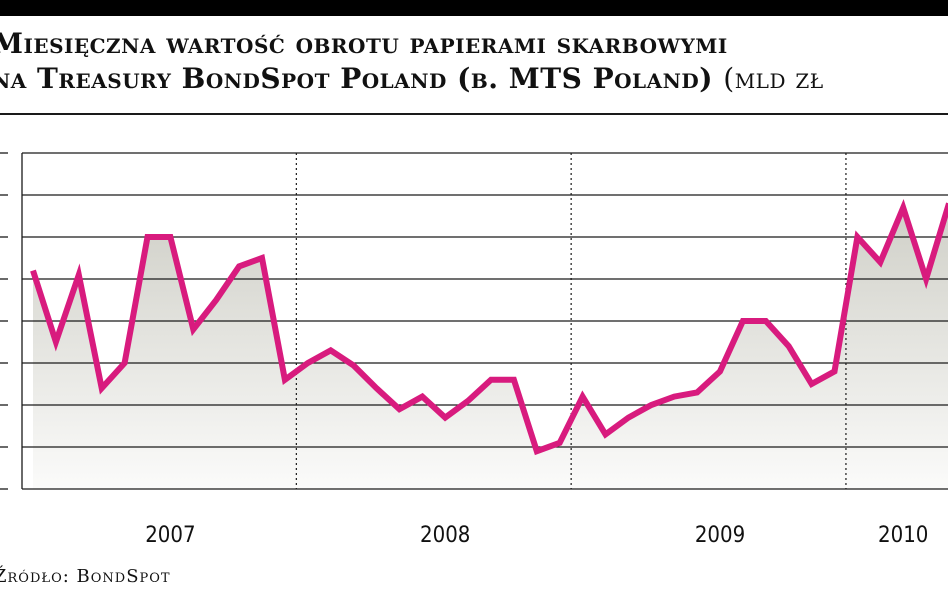  What do you see at coordinates (474, 8) in the screenshot?
I see `top-bar` at bounding box center [474, 8].